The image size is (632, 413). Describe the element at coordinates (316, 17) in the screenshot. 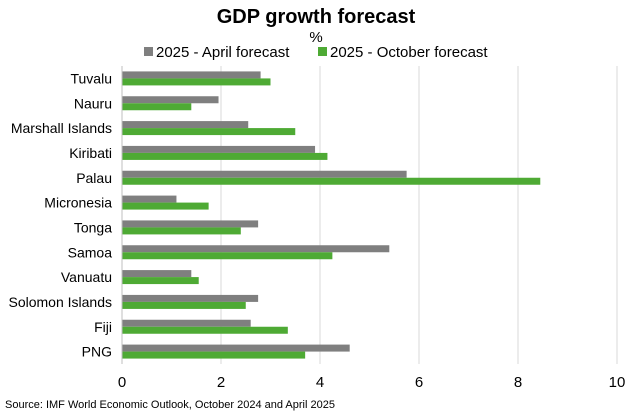

I see `chart-title: GDP growth forecast` at that location.